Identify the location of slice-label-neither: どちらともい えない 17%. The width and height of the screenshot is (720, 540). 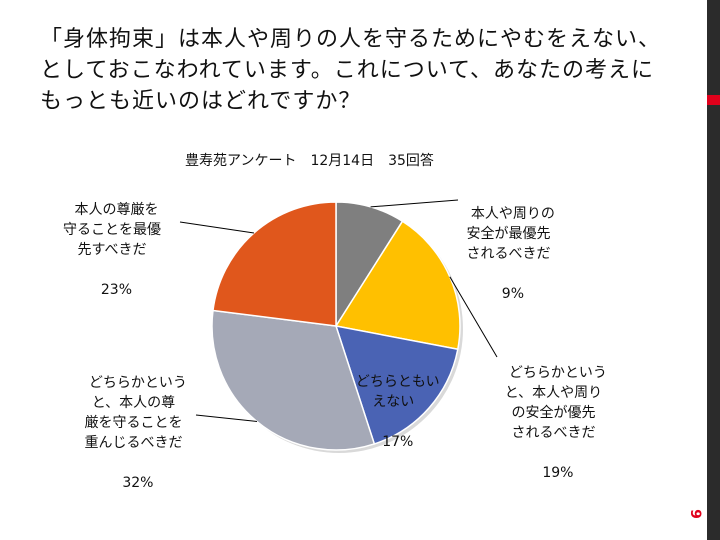
(393, 402).